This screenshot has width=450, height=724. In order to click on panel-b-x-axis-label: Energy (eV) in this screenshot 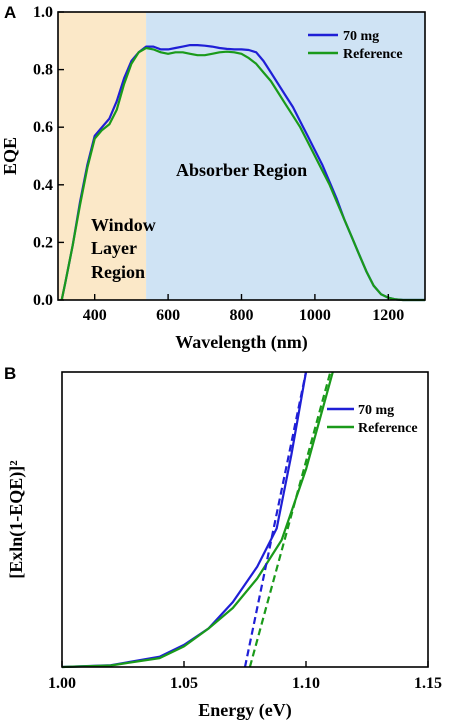, I will do `click(244, 710)`.